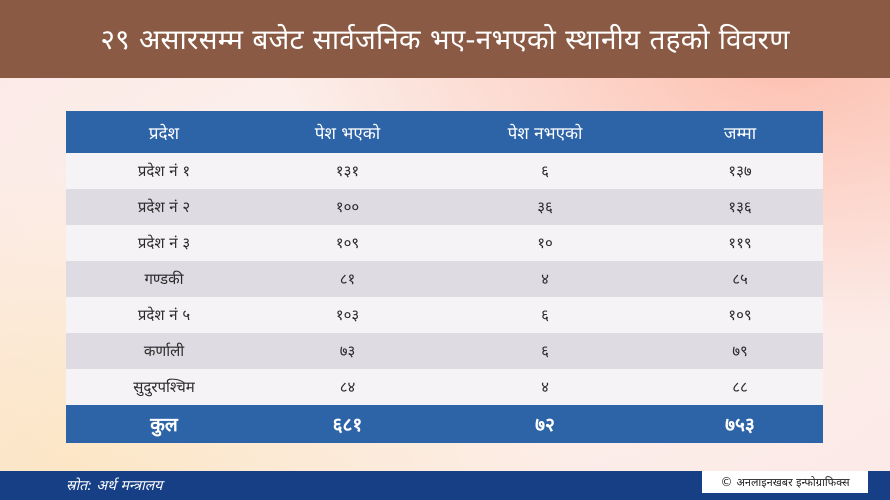 Image resolution: width=890 pixels, height=500 pixels. Describe the element at coordinates (740, 315) in the screenshot. I see `cell-total: १०९` at that location.